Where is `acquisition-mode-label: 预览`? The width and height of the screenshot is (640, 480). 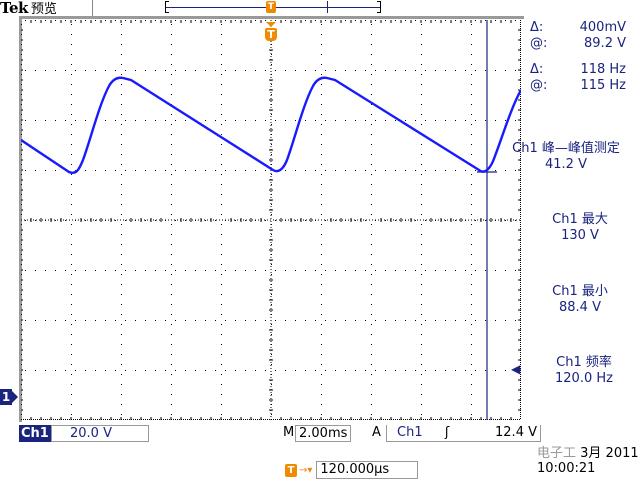
acquisition-mode-label: 预览 is located at coordinates (43, 9).